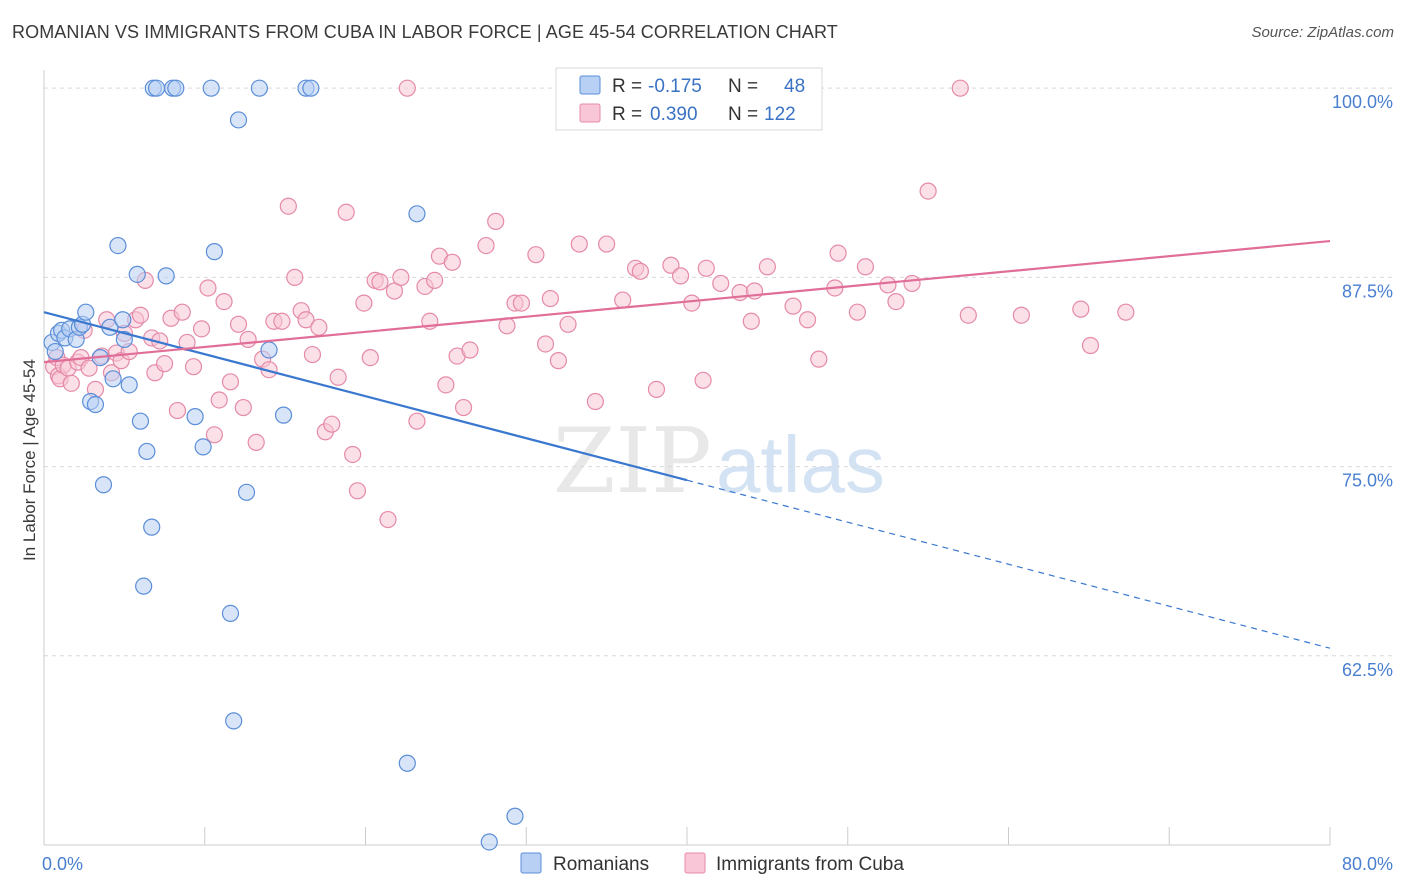 This screenshot has width=1406, height=892. Describe the element at coordinates (62, 864) in the screenshot. I see `x-tick-label-min: 0.0%` at that location.